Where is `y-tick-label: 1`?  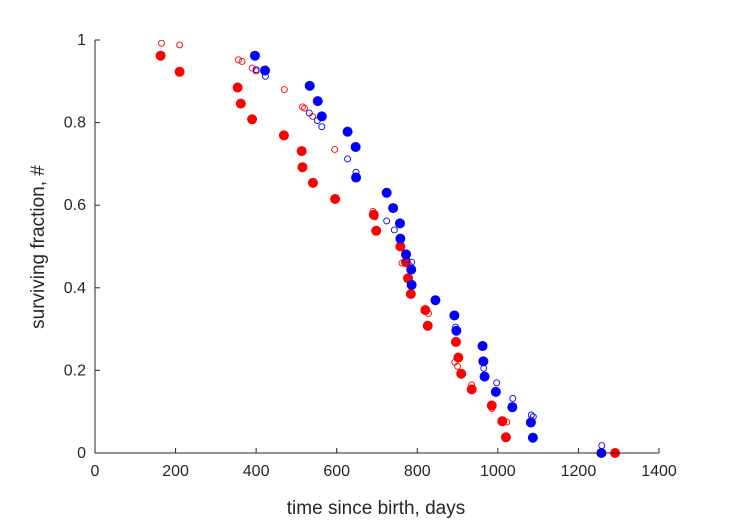 y-tick-label: 1 is located at coordinates (81, 40).